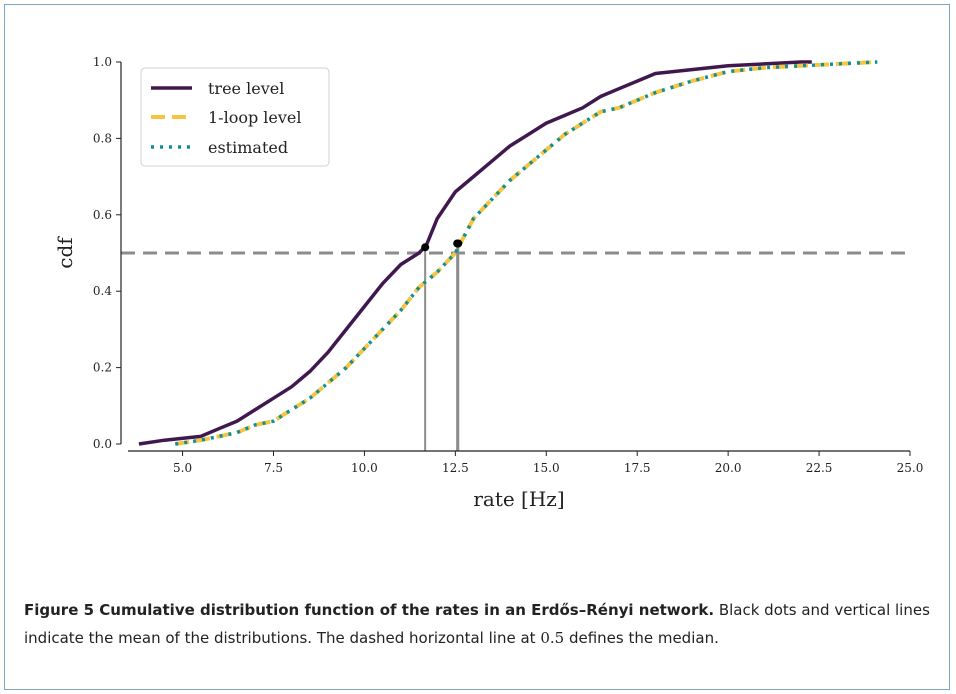 The image size is (956, 694). Describe the element at coordinates (819, 468) in the screenshot. I see `x-tick-label: 22.5` at that location.